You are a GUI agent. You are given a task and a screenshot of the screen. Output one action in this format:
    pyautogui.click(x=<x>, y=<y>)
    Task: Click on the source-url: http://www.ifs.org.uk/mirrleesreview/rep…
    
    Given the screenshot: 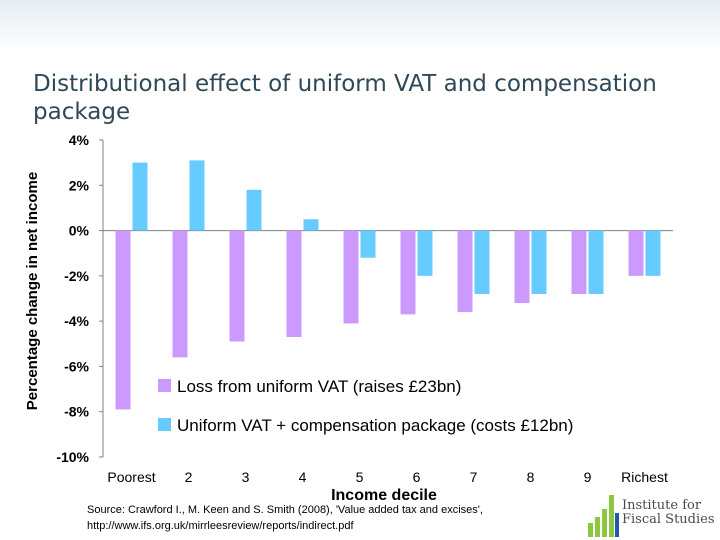 What is the action you would take?
    pyautogui.click(x=220, y=526)
    